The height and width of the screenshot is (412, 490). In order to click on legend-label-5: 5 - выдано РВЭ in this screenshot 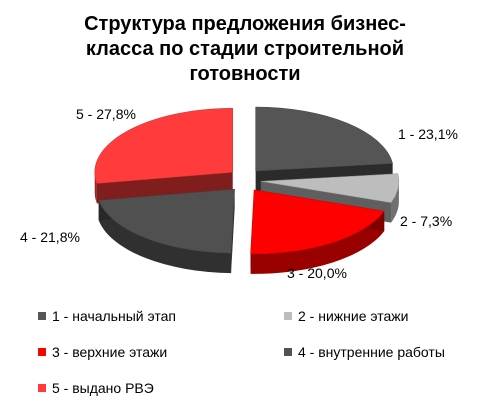, I will do `click(103, 388)`.